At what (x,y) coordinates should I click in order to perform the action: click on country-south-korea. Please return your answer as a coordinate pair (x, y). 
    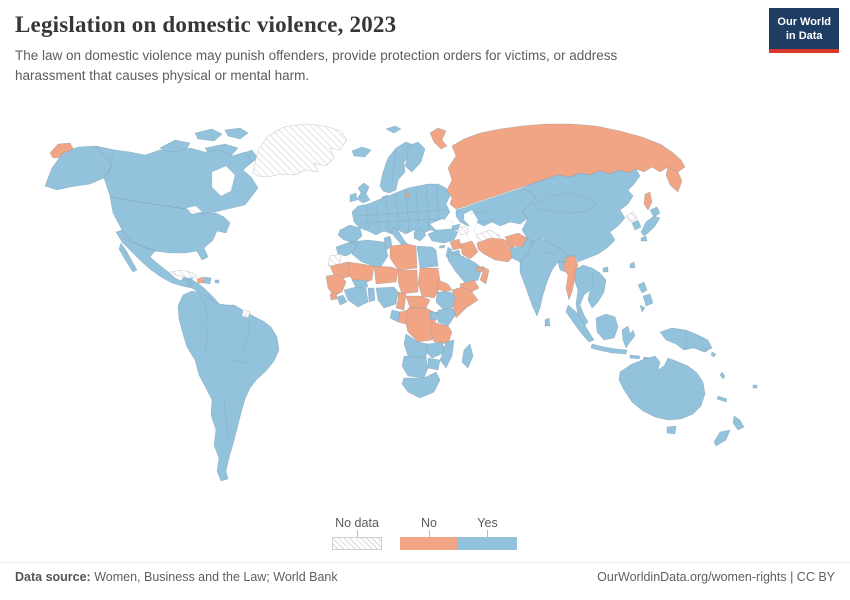
    Looking at the image, I should click on (636, 225).